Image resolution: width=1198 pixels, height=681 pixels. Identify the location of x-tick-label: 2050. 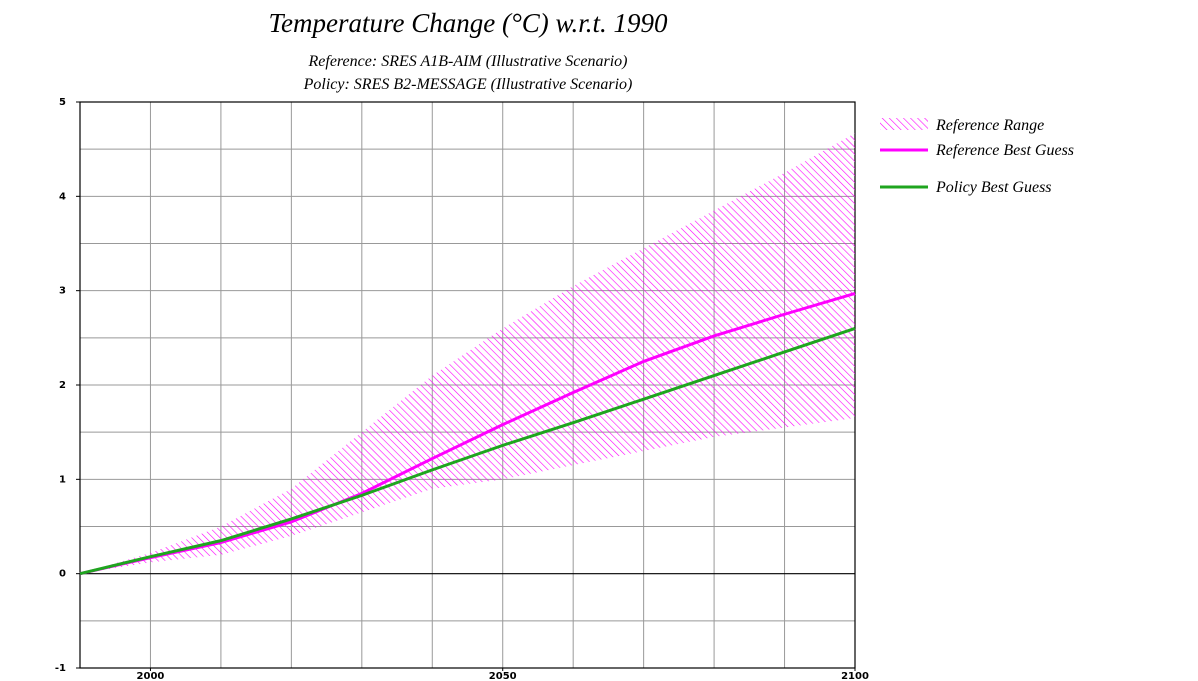
(503, 676).